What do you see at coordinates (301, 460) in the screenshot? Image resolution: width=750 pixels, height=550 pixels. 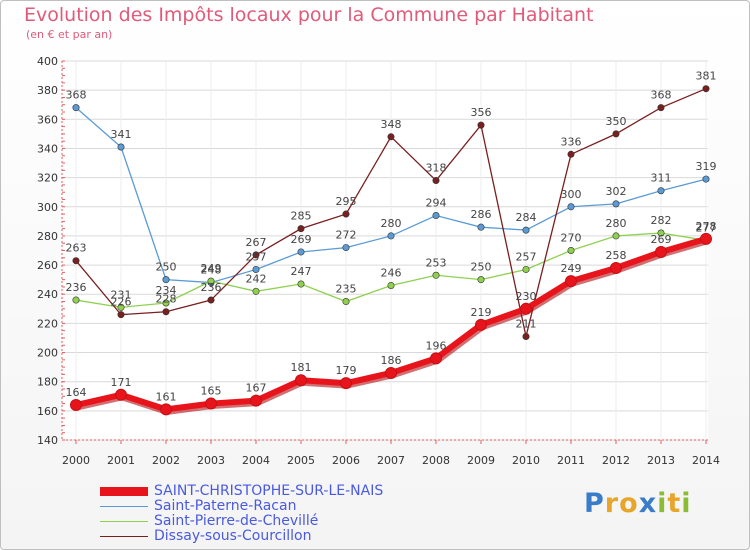 I see `x-tick-label: 2005` at bounding box center [301, 460].